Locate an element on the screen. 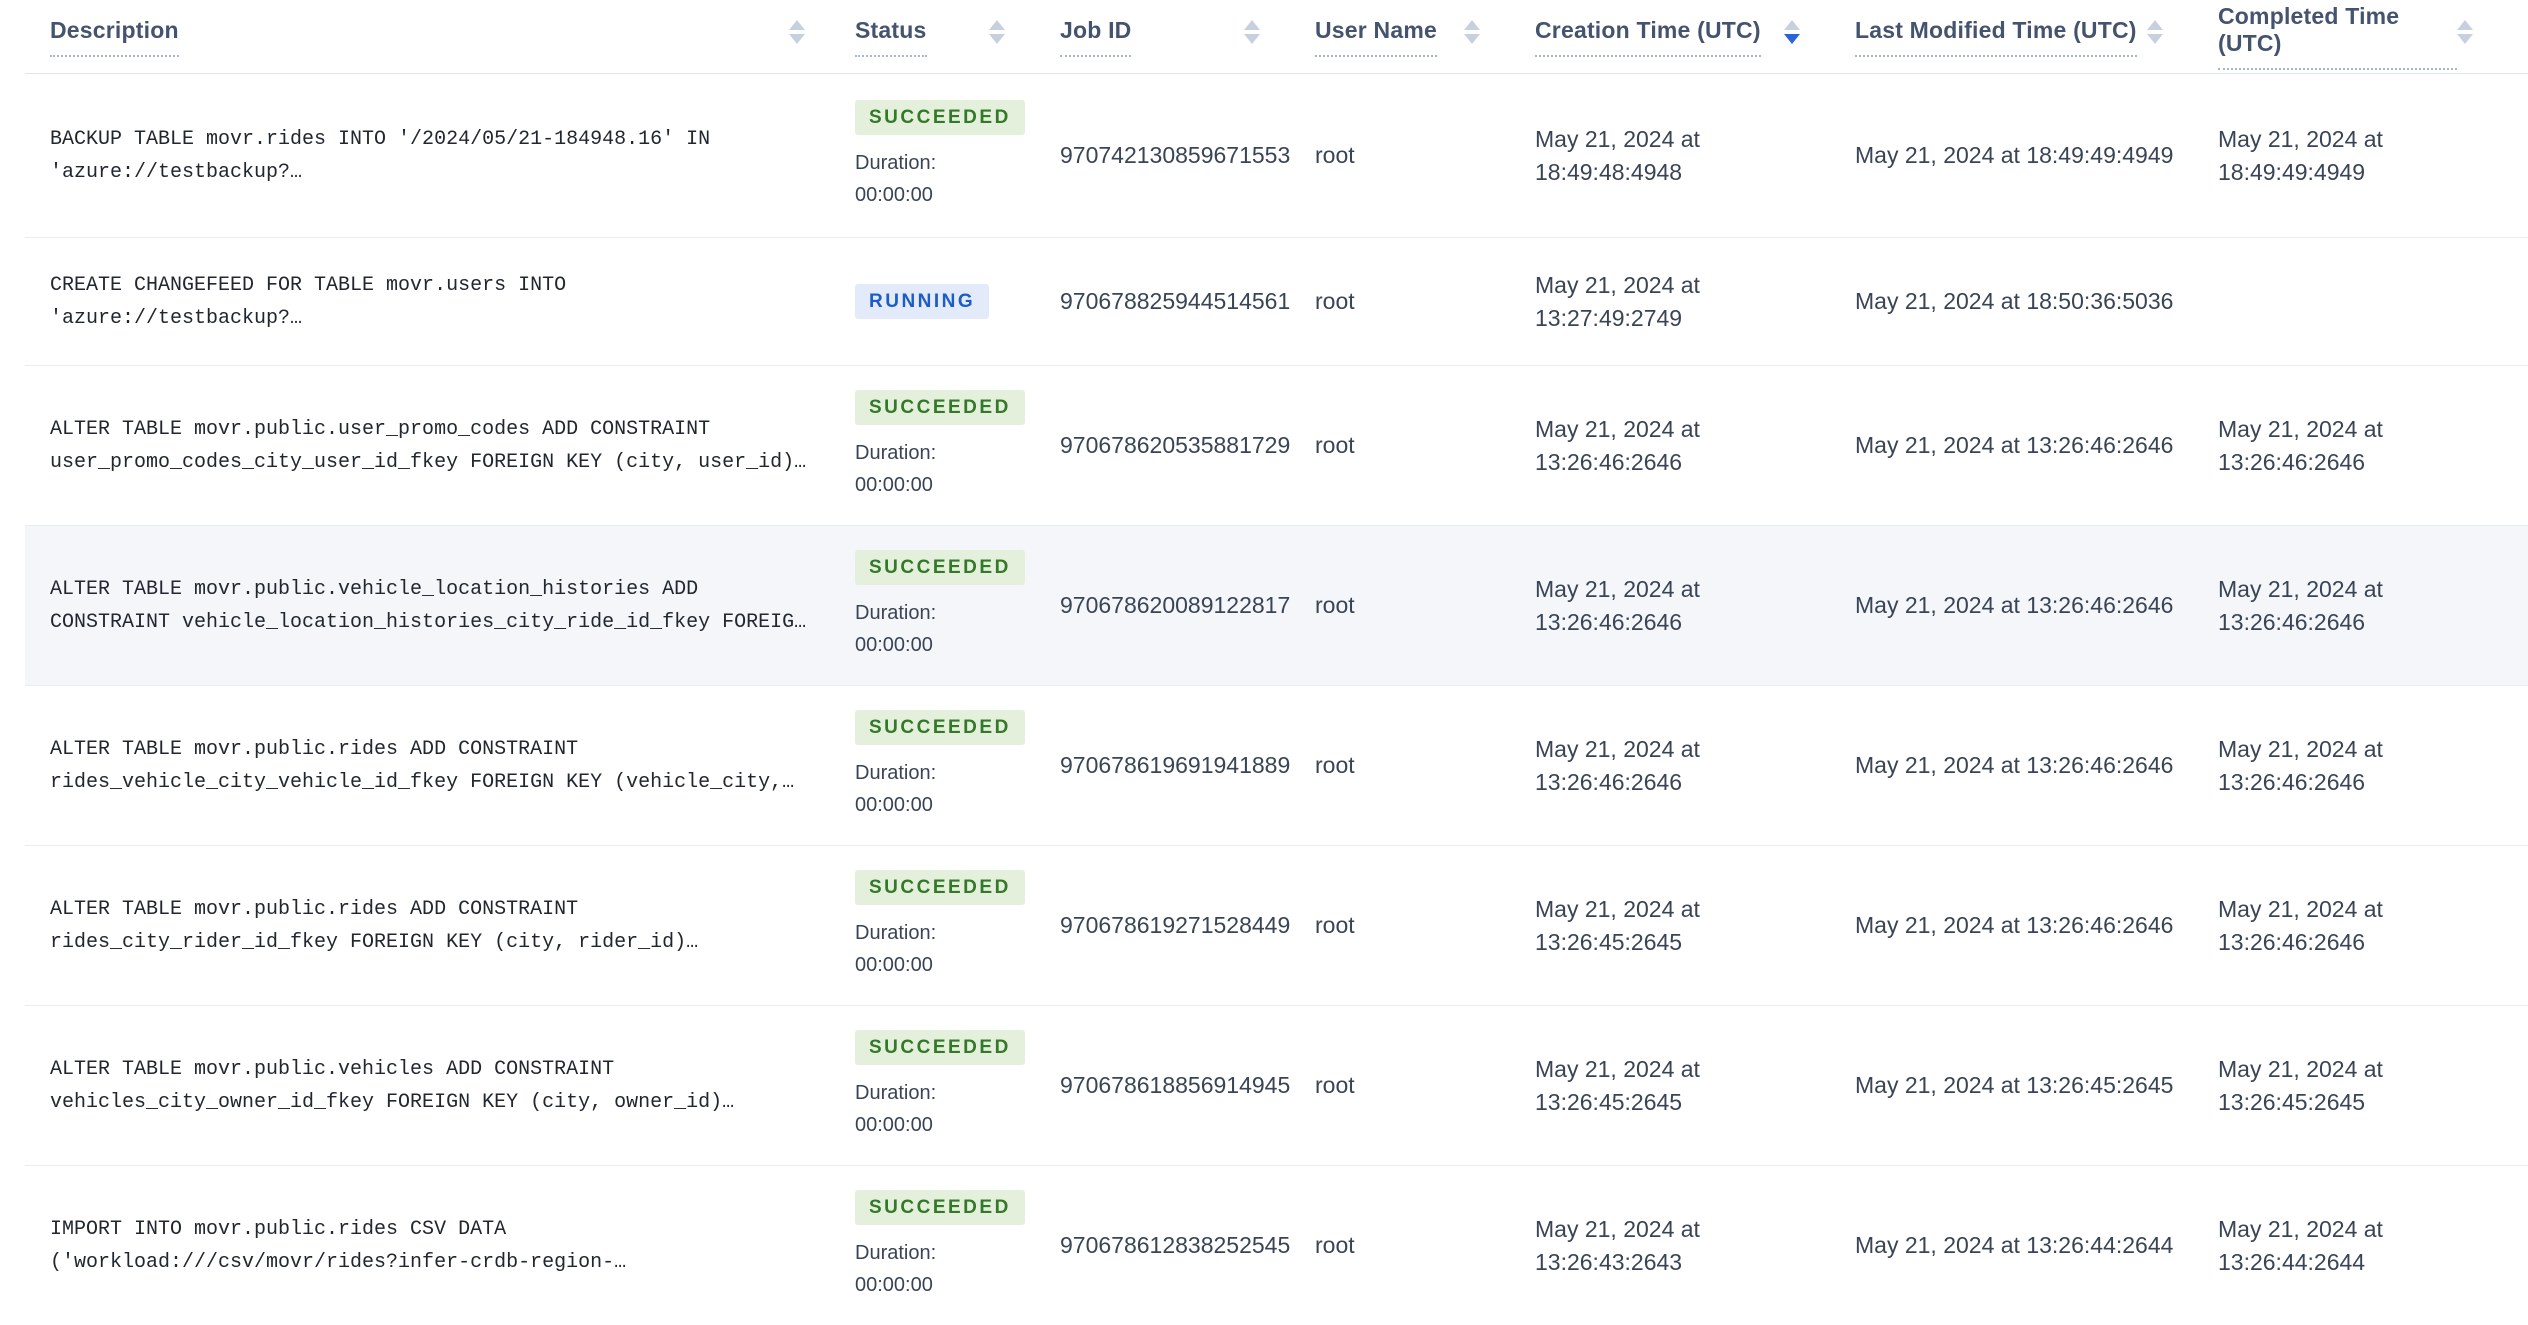  job-id: 970678618856914945 is located at coordinates (1187, 1086).